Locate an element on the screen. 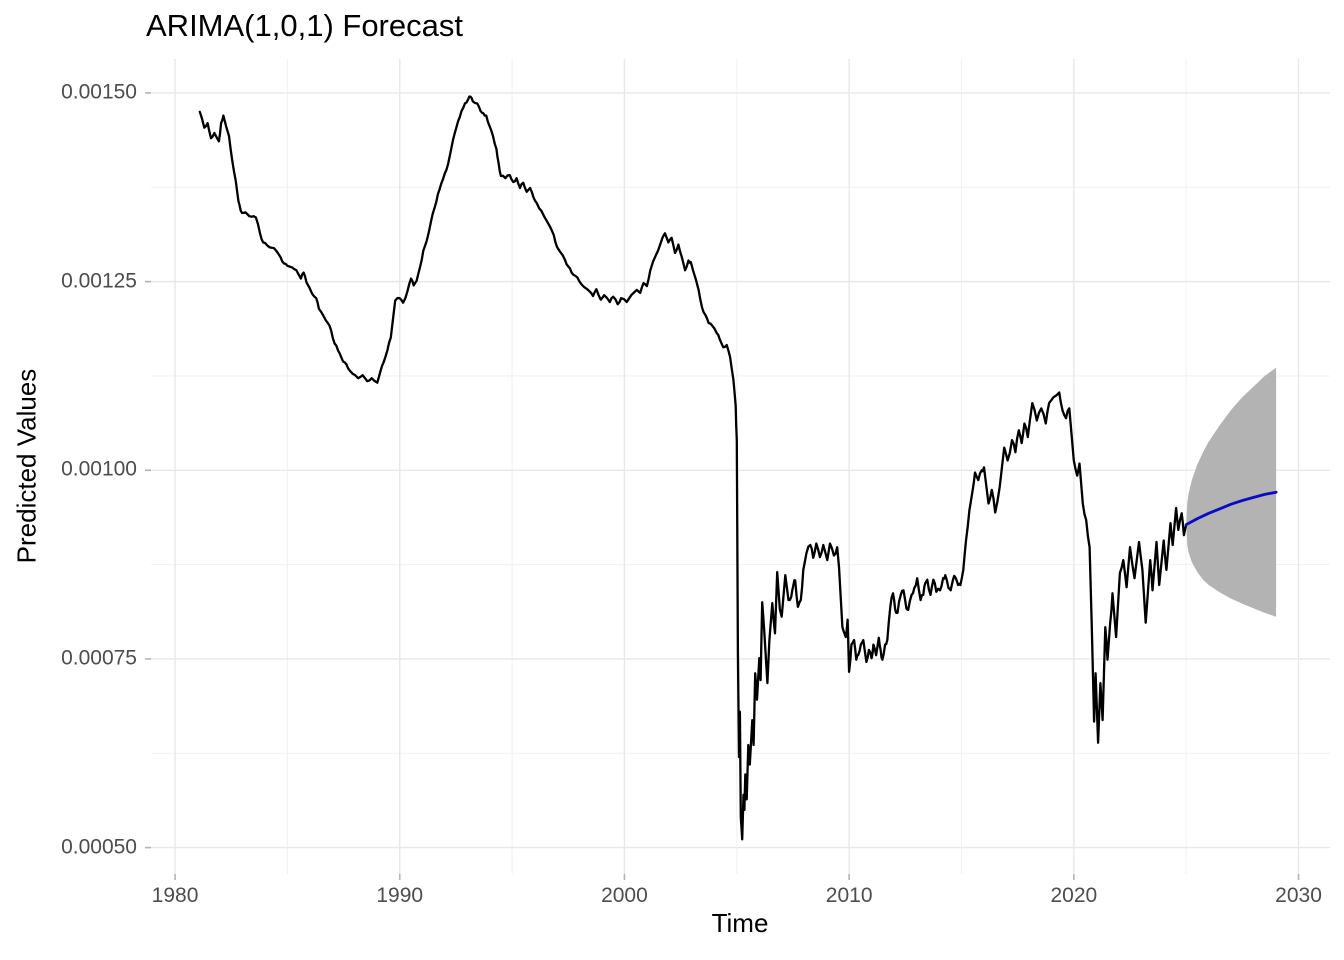  x-tick-label: 2030 is located at coordinates (1298, 895).